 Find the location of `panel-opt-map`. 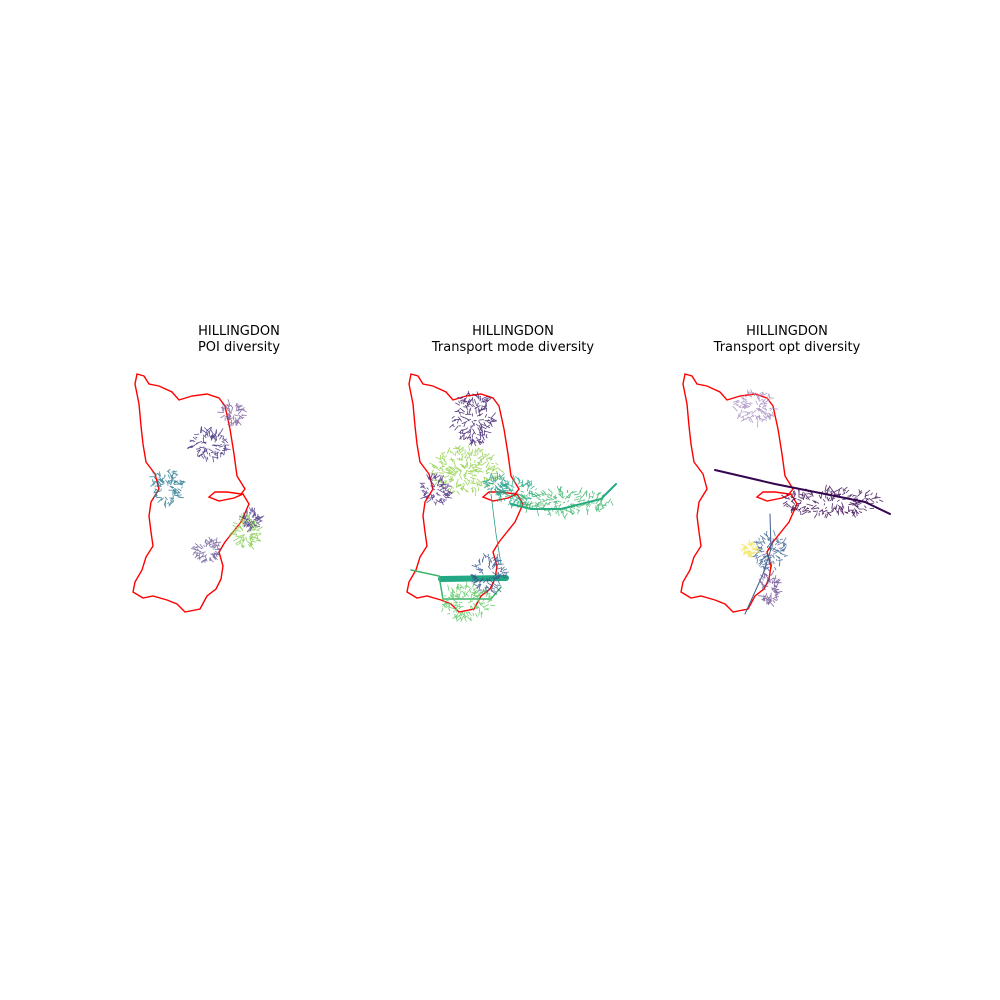

panel-opt-map is located at coordinates (785, 494).